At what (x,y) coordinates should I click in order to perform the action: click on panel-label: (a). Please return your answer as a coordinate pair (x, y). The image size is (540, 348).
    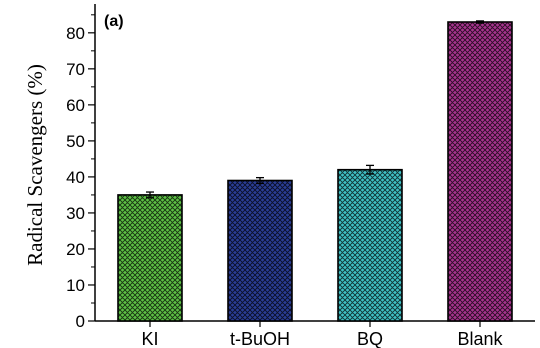
    Looking at the image, I should click on (114, 21).